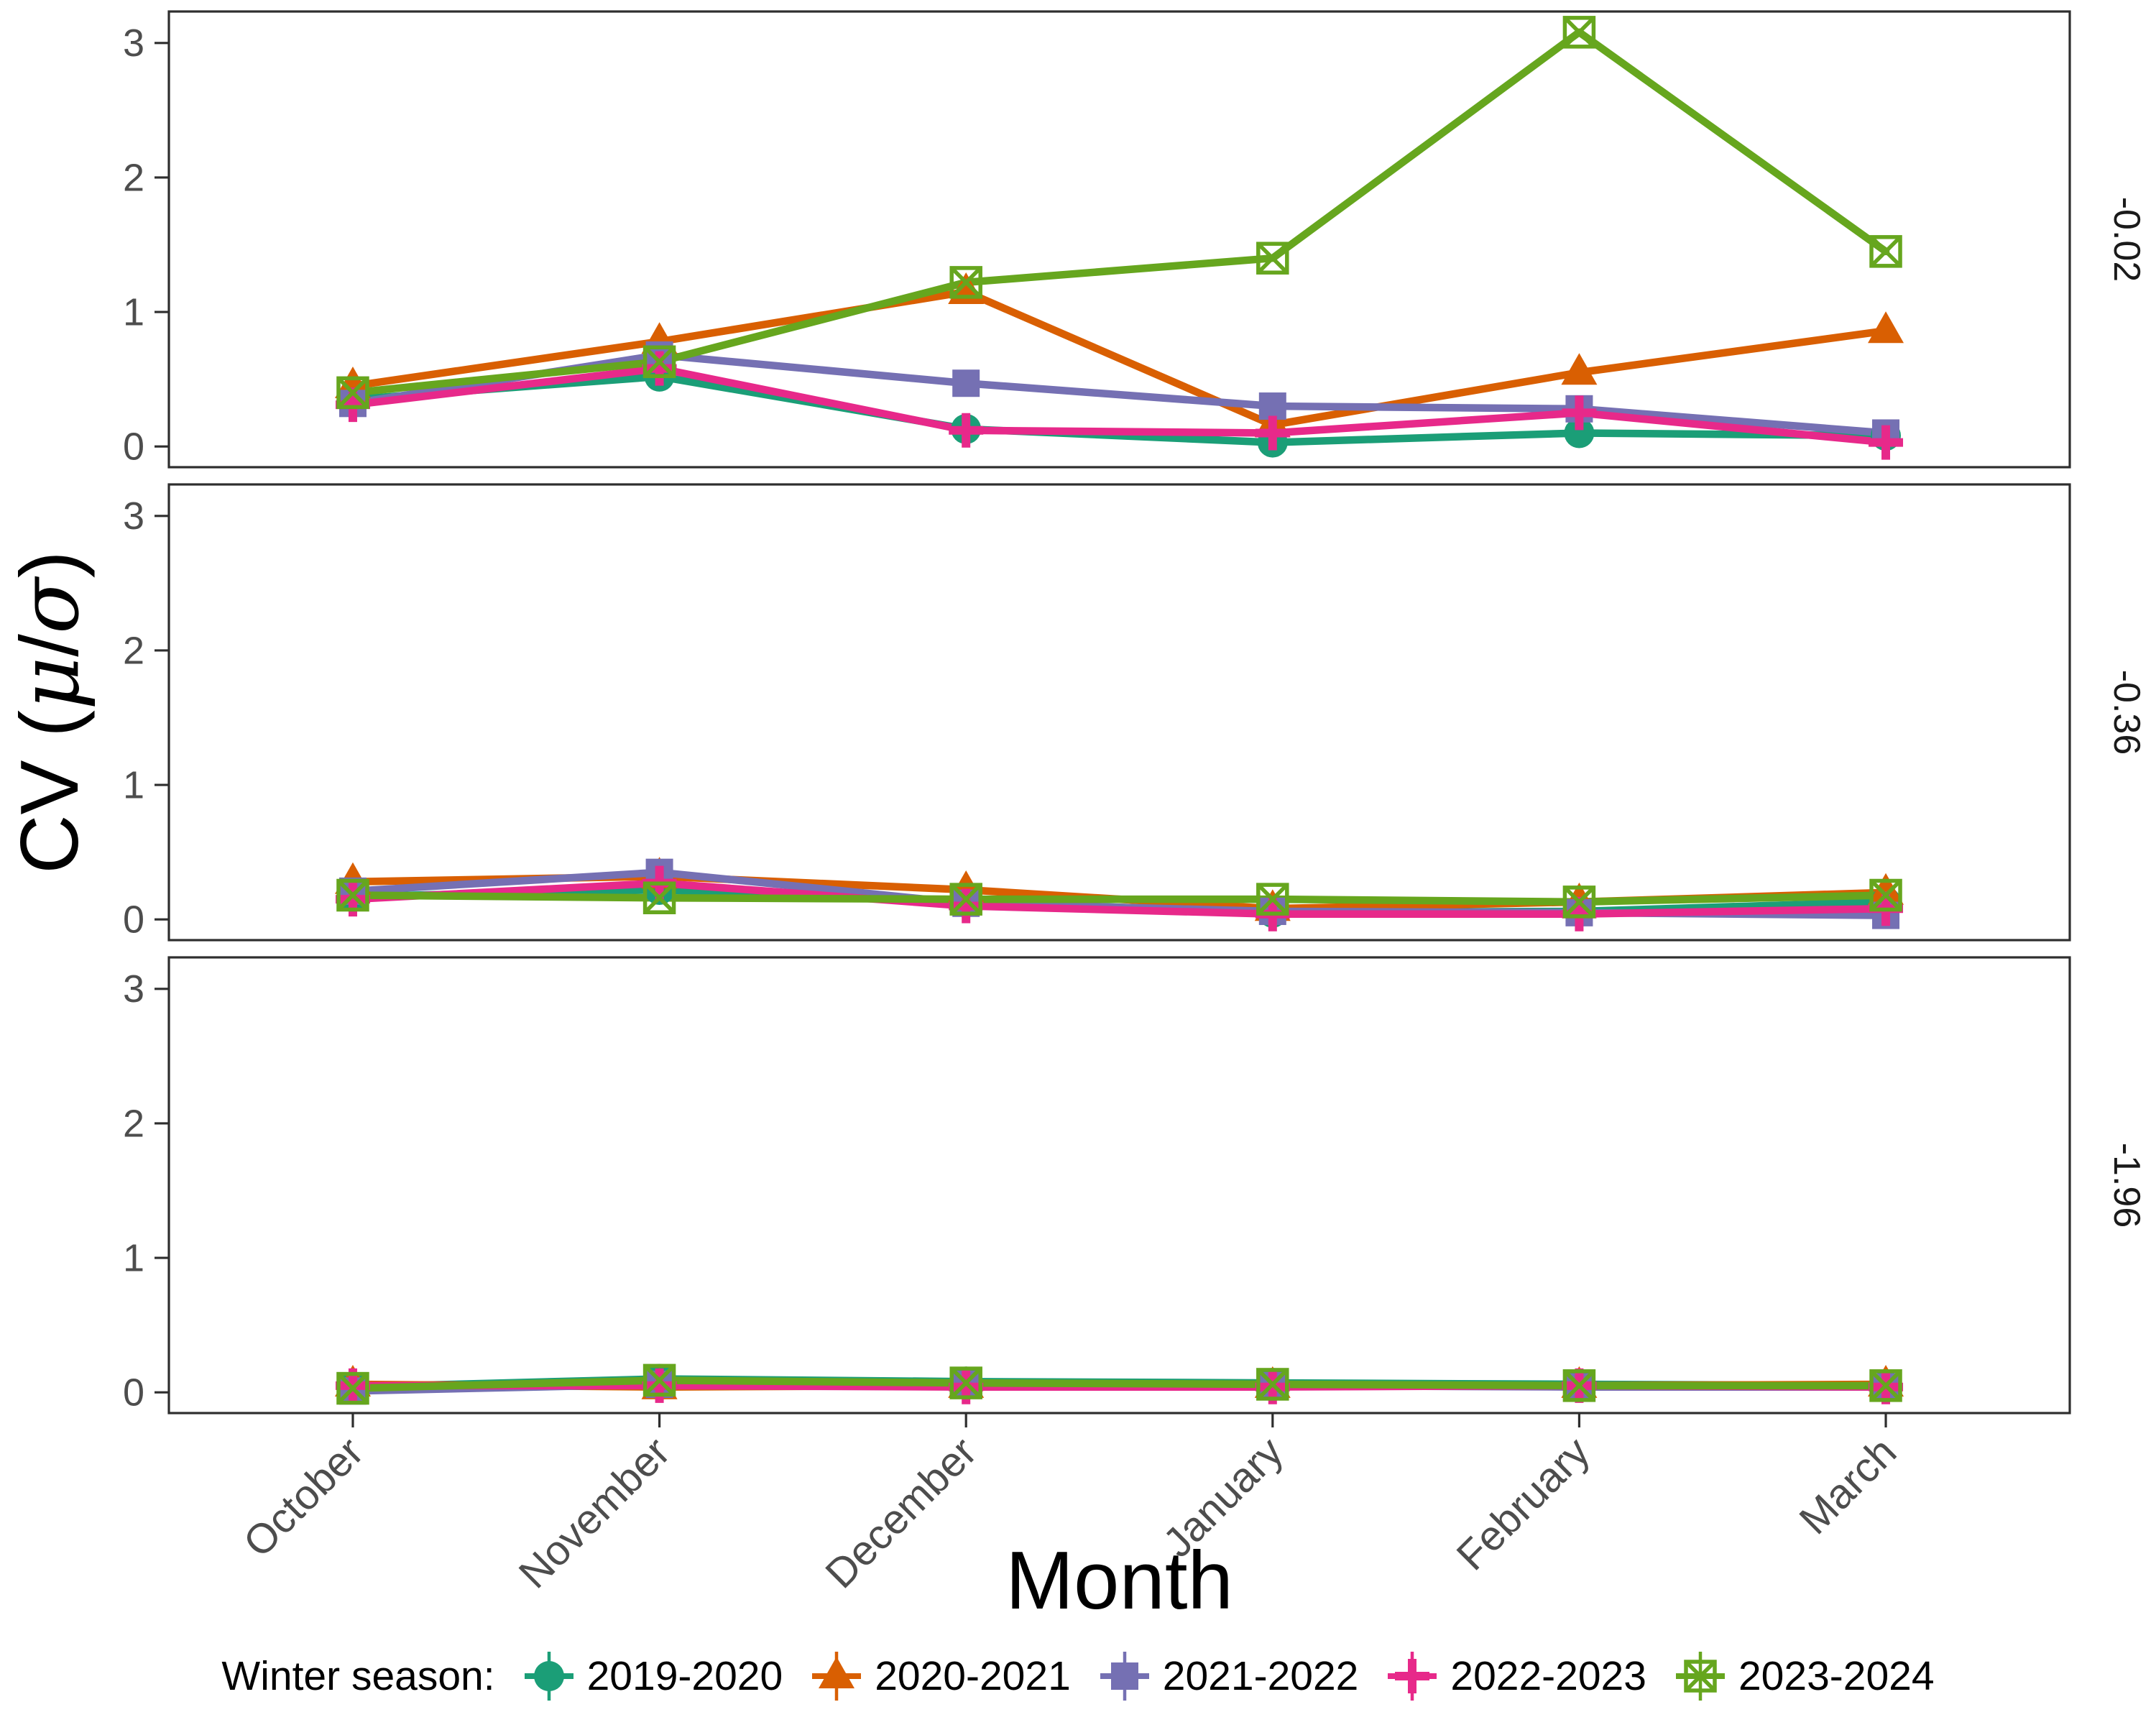 Image resolution: width=2156 pixels, height=1725 pixels. I want to click on legend-entry-label: 2022-2023, so click(1548, 1676).